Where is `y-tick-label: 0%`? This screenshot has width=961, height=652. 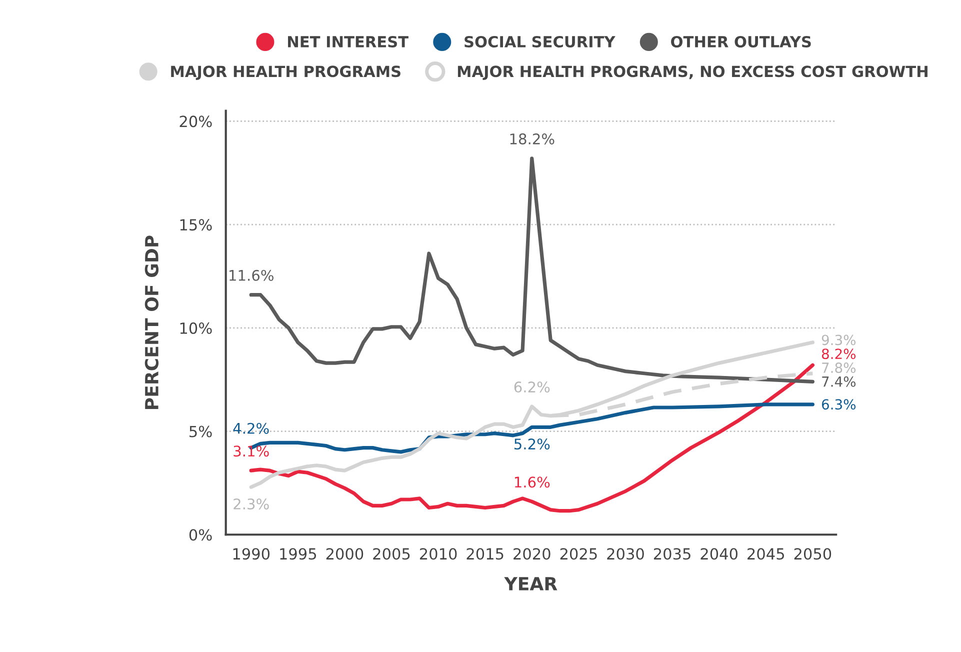
y-tick-label: 0% is located at coordinates (200, 535).